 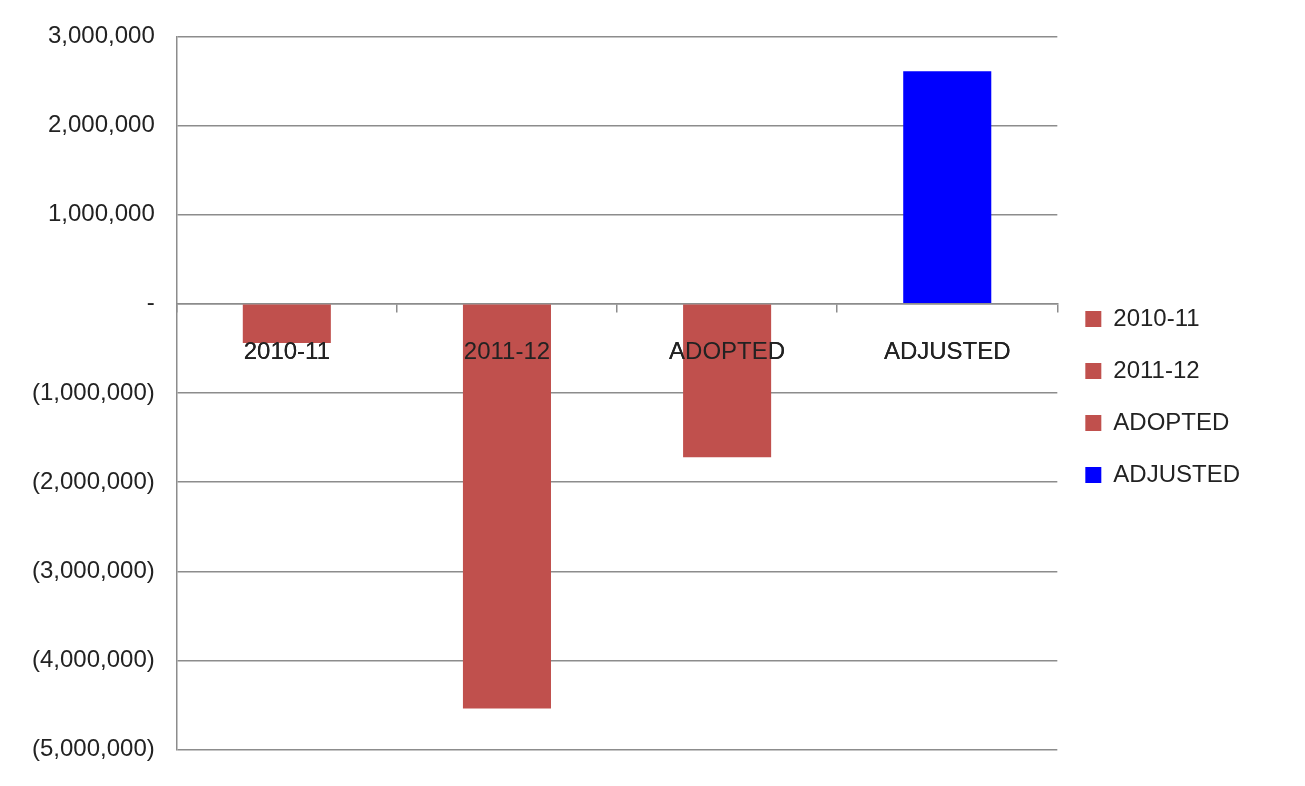 I want to click on y-tick-label: -, so click(x=150, y=302).